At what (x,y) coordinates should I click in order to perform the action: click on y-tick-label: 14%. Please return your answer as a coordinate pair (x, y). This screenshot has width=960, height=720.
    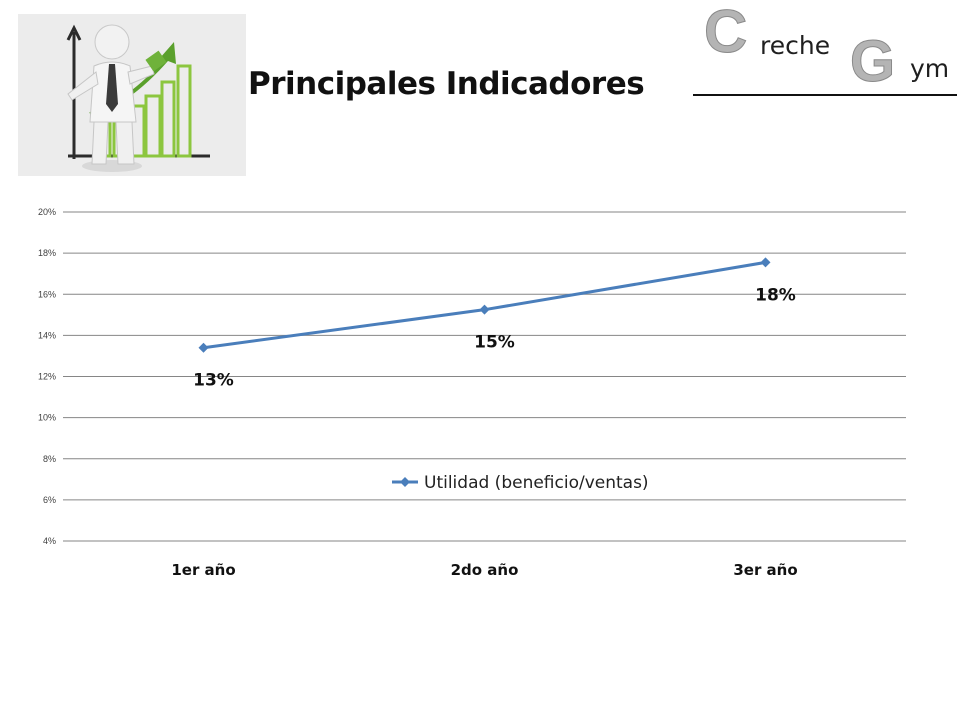
    Looking at the image, I should click on (47, 335).